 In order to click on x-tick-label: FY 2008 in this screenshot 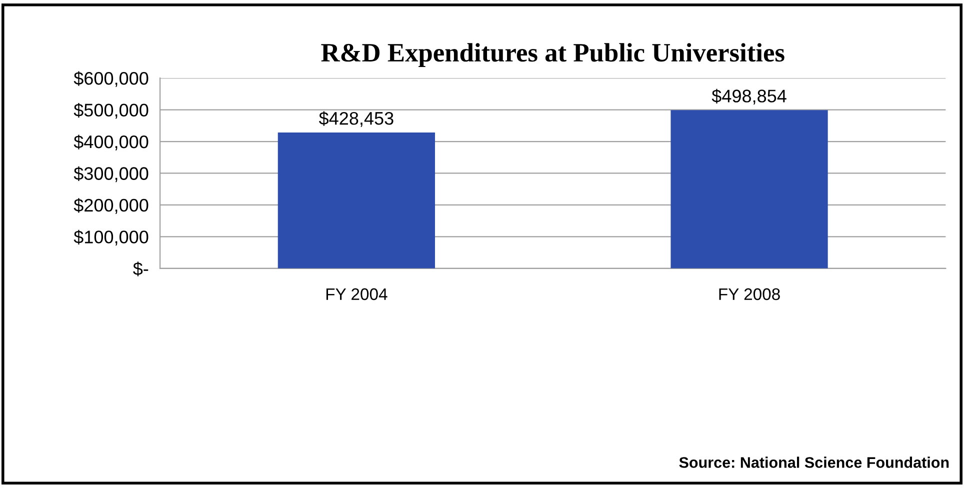, I will do `click(749, 294)`.